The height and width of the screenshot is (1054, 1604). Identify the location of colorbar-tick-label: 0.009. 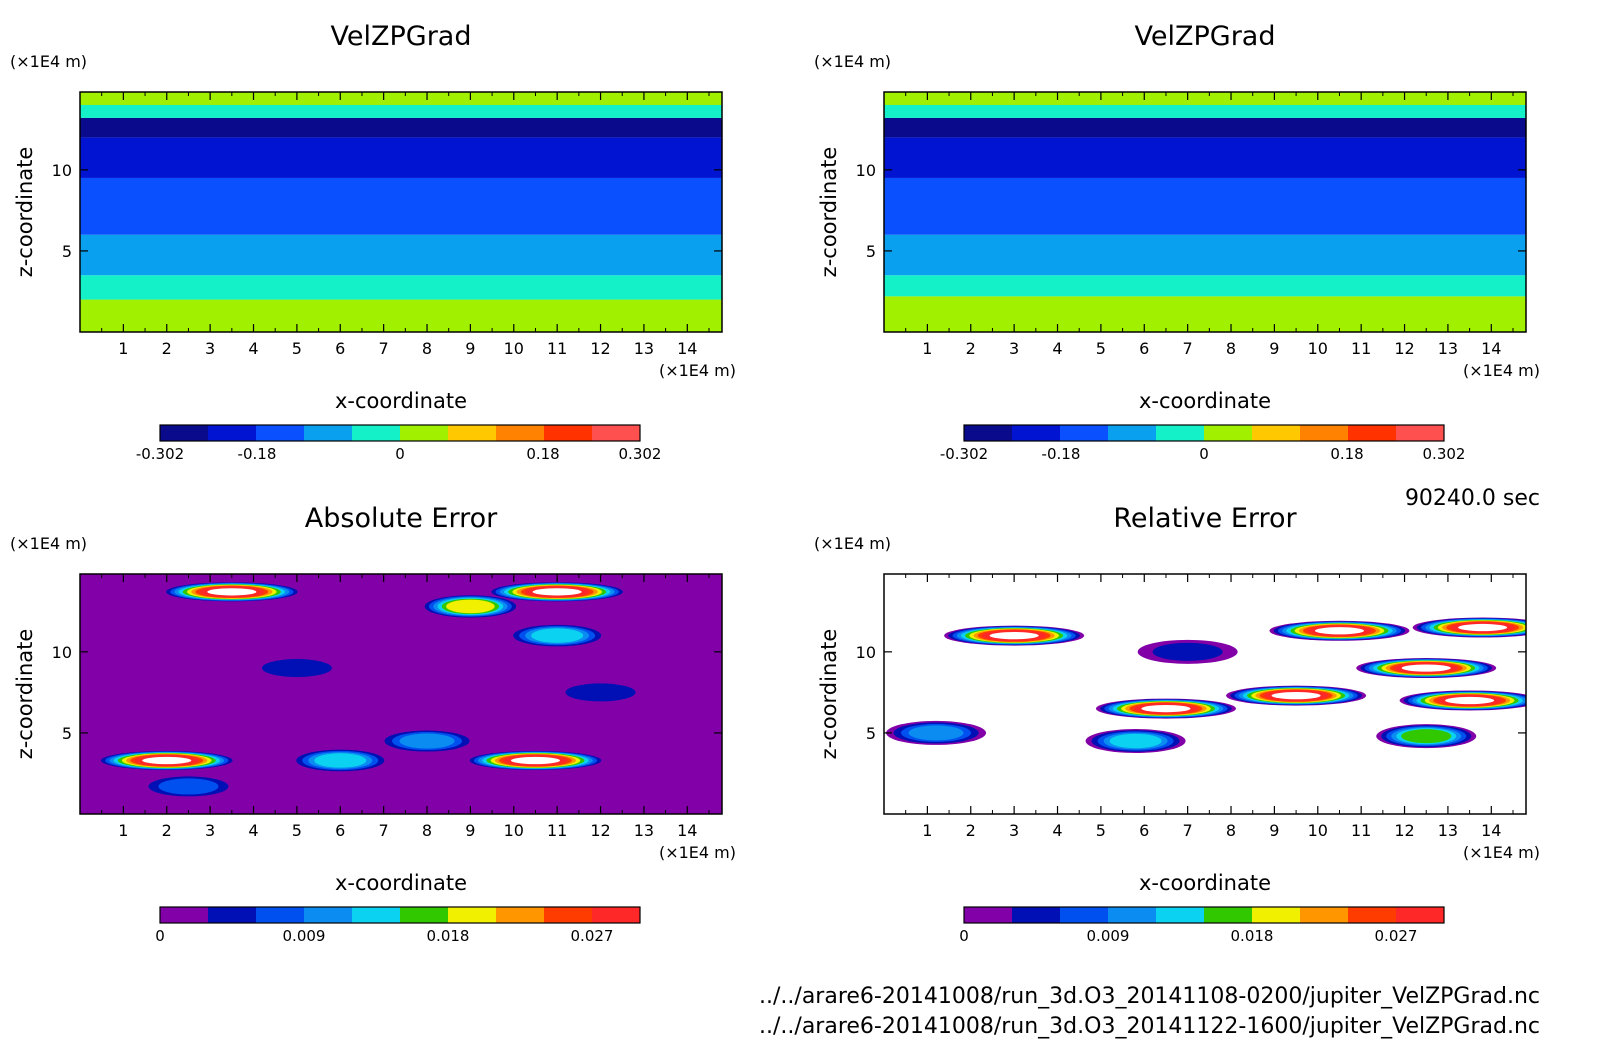
(304, 936).